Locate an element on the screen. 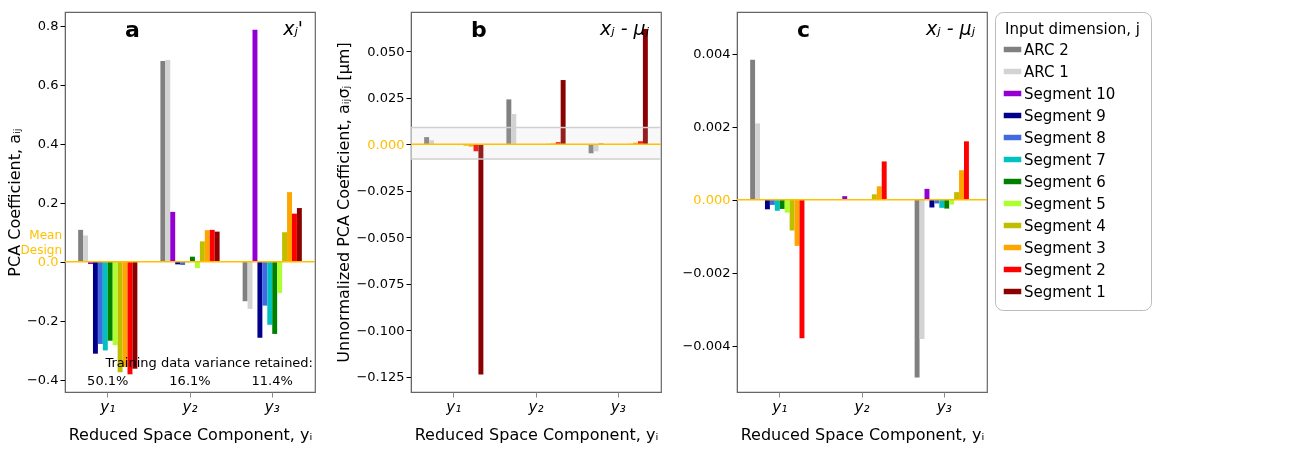 This screenshot has height=465, width=1313. legend-label: ARC 1 is located at coordinates (1046, 71).